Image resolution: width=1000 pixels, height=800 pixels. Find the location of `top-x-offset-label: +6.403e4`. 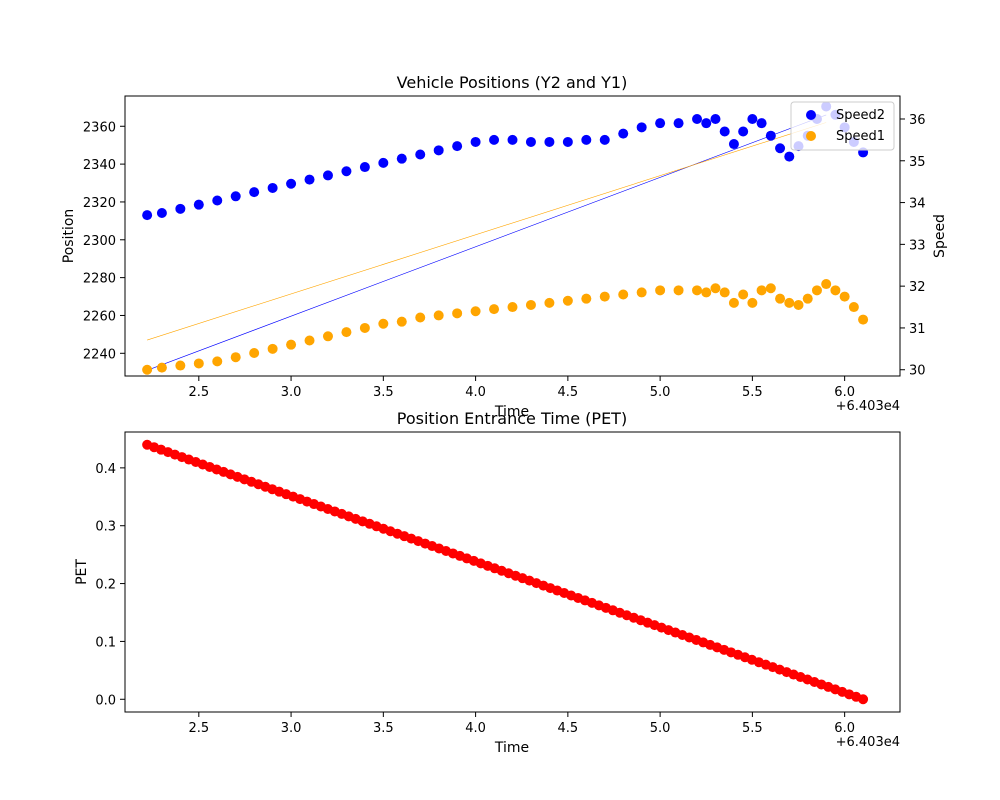

top-x-offset-label: +6.403e4 is located at coordinates (868, 406).